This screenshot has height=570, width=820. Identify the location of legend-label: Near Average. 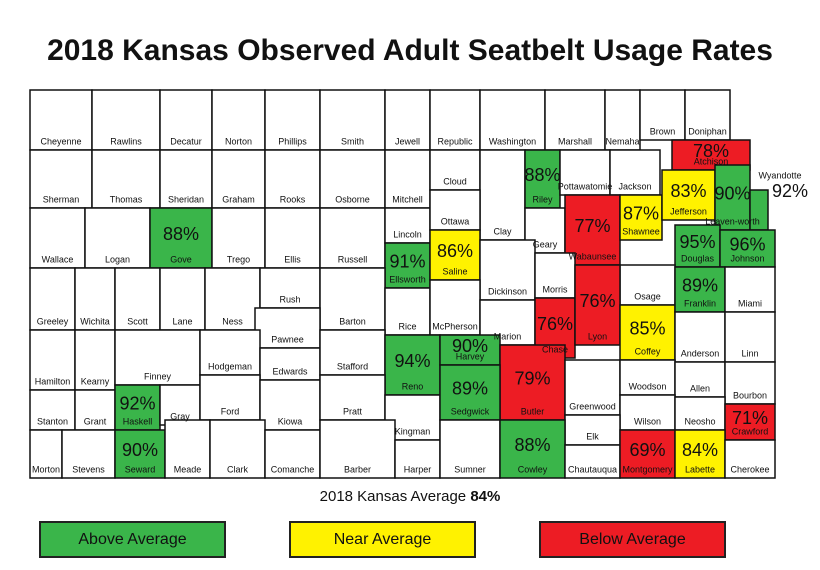
(383, 539).